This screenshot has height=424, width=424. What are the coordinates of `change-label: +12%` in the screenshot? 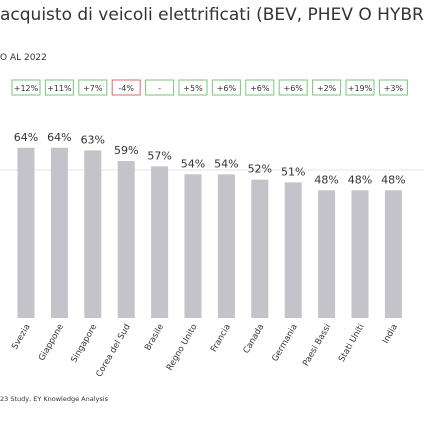 It's located at (26, 88).